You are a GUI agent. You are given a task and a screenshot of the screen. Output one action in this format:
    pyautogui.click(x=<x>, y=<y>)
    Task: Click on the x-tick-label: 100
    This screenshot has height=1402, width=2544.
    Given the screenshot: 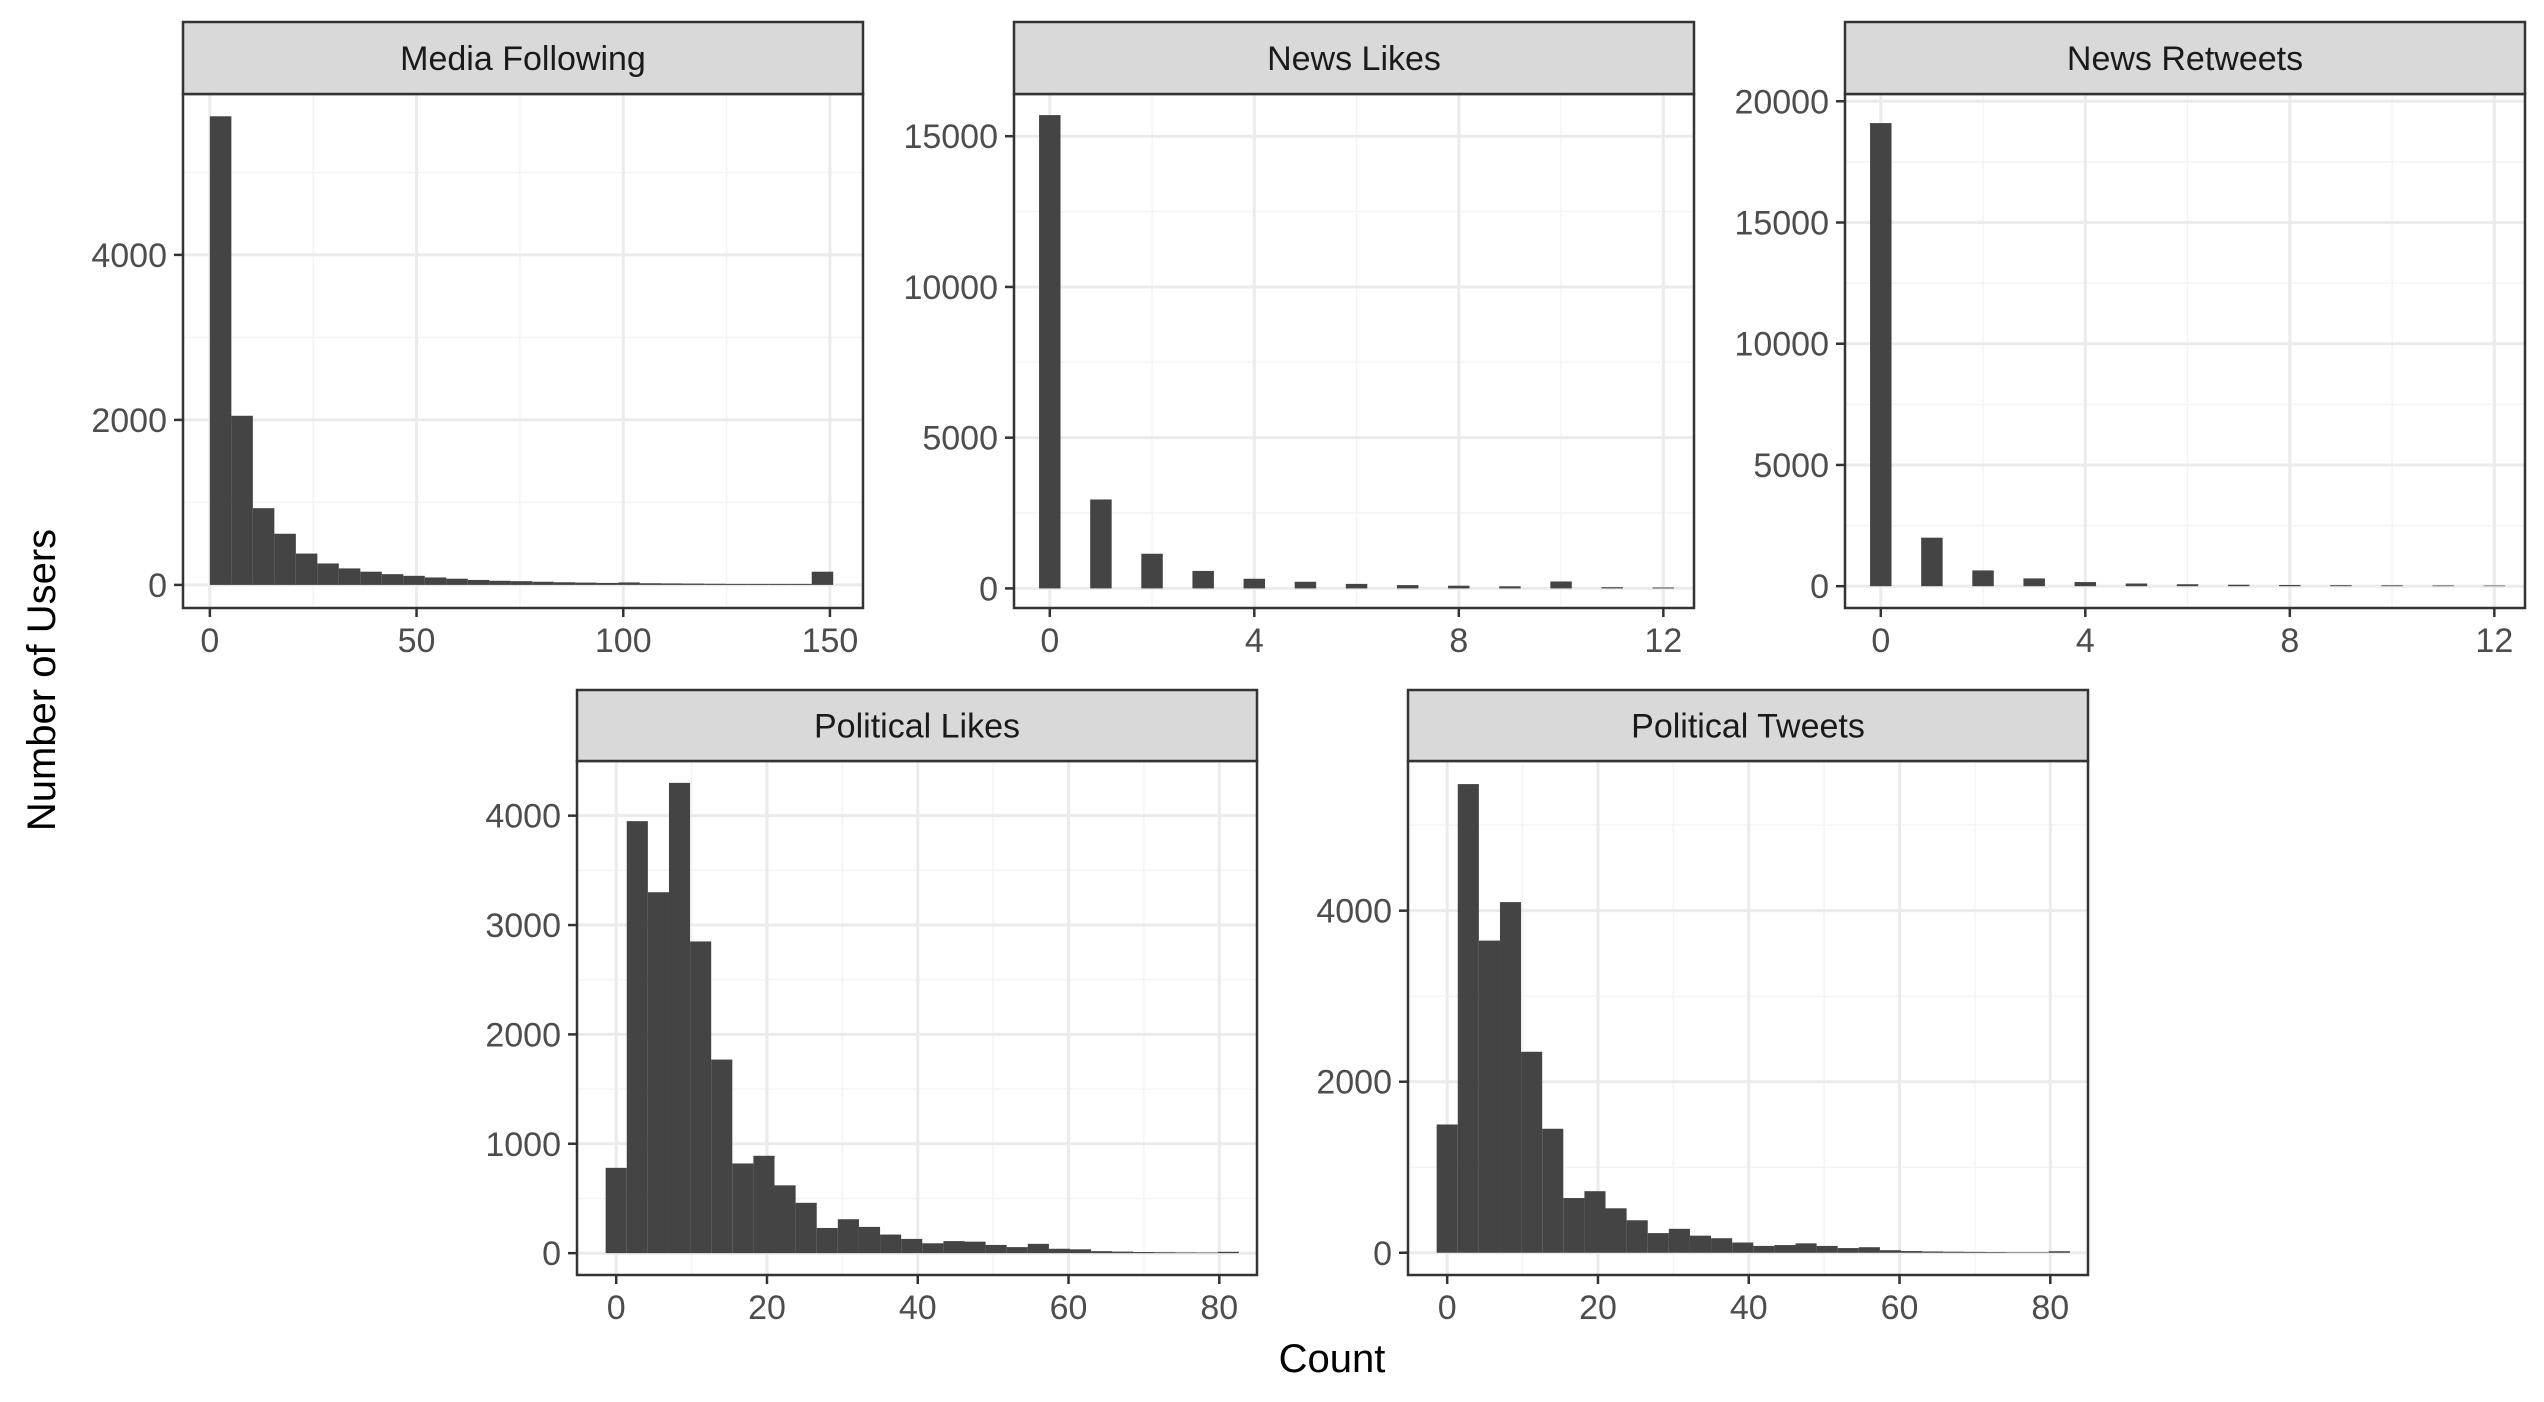 What is the action you would take?
    pyautogui.click(x=623, y=641)
    